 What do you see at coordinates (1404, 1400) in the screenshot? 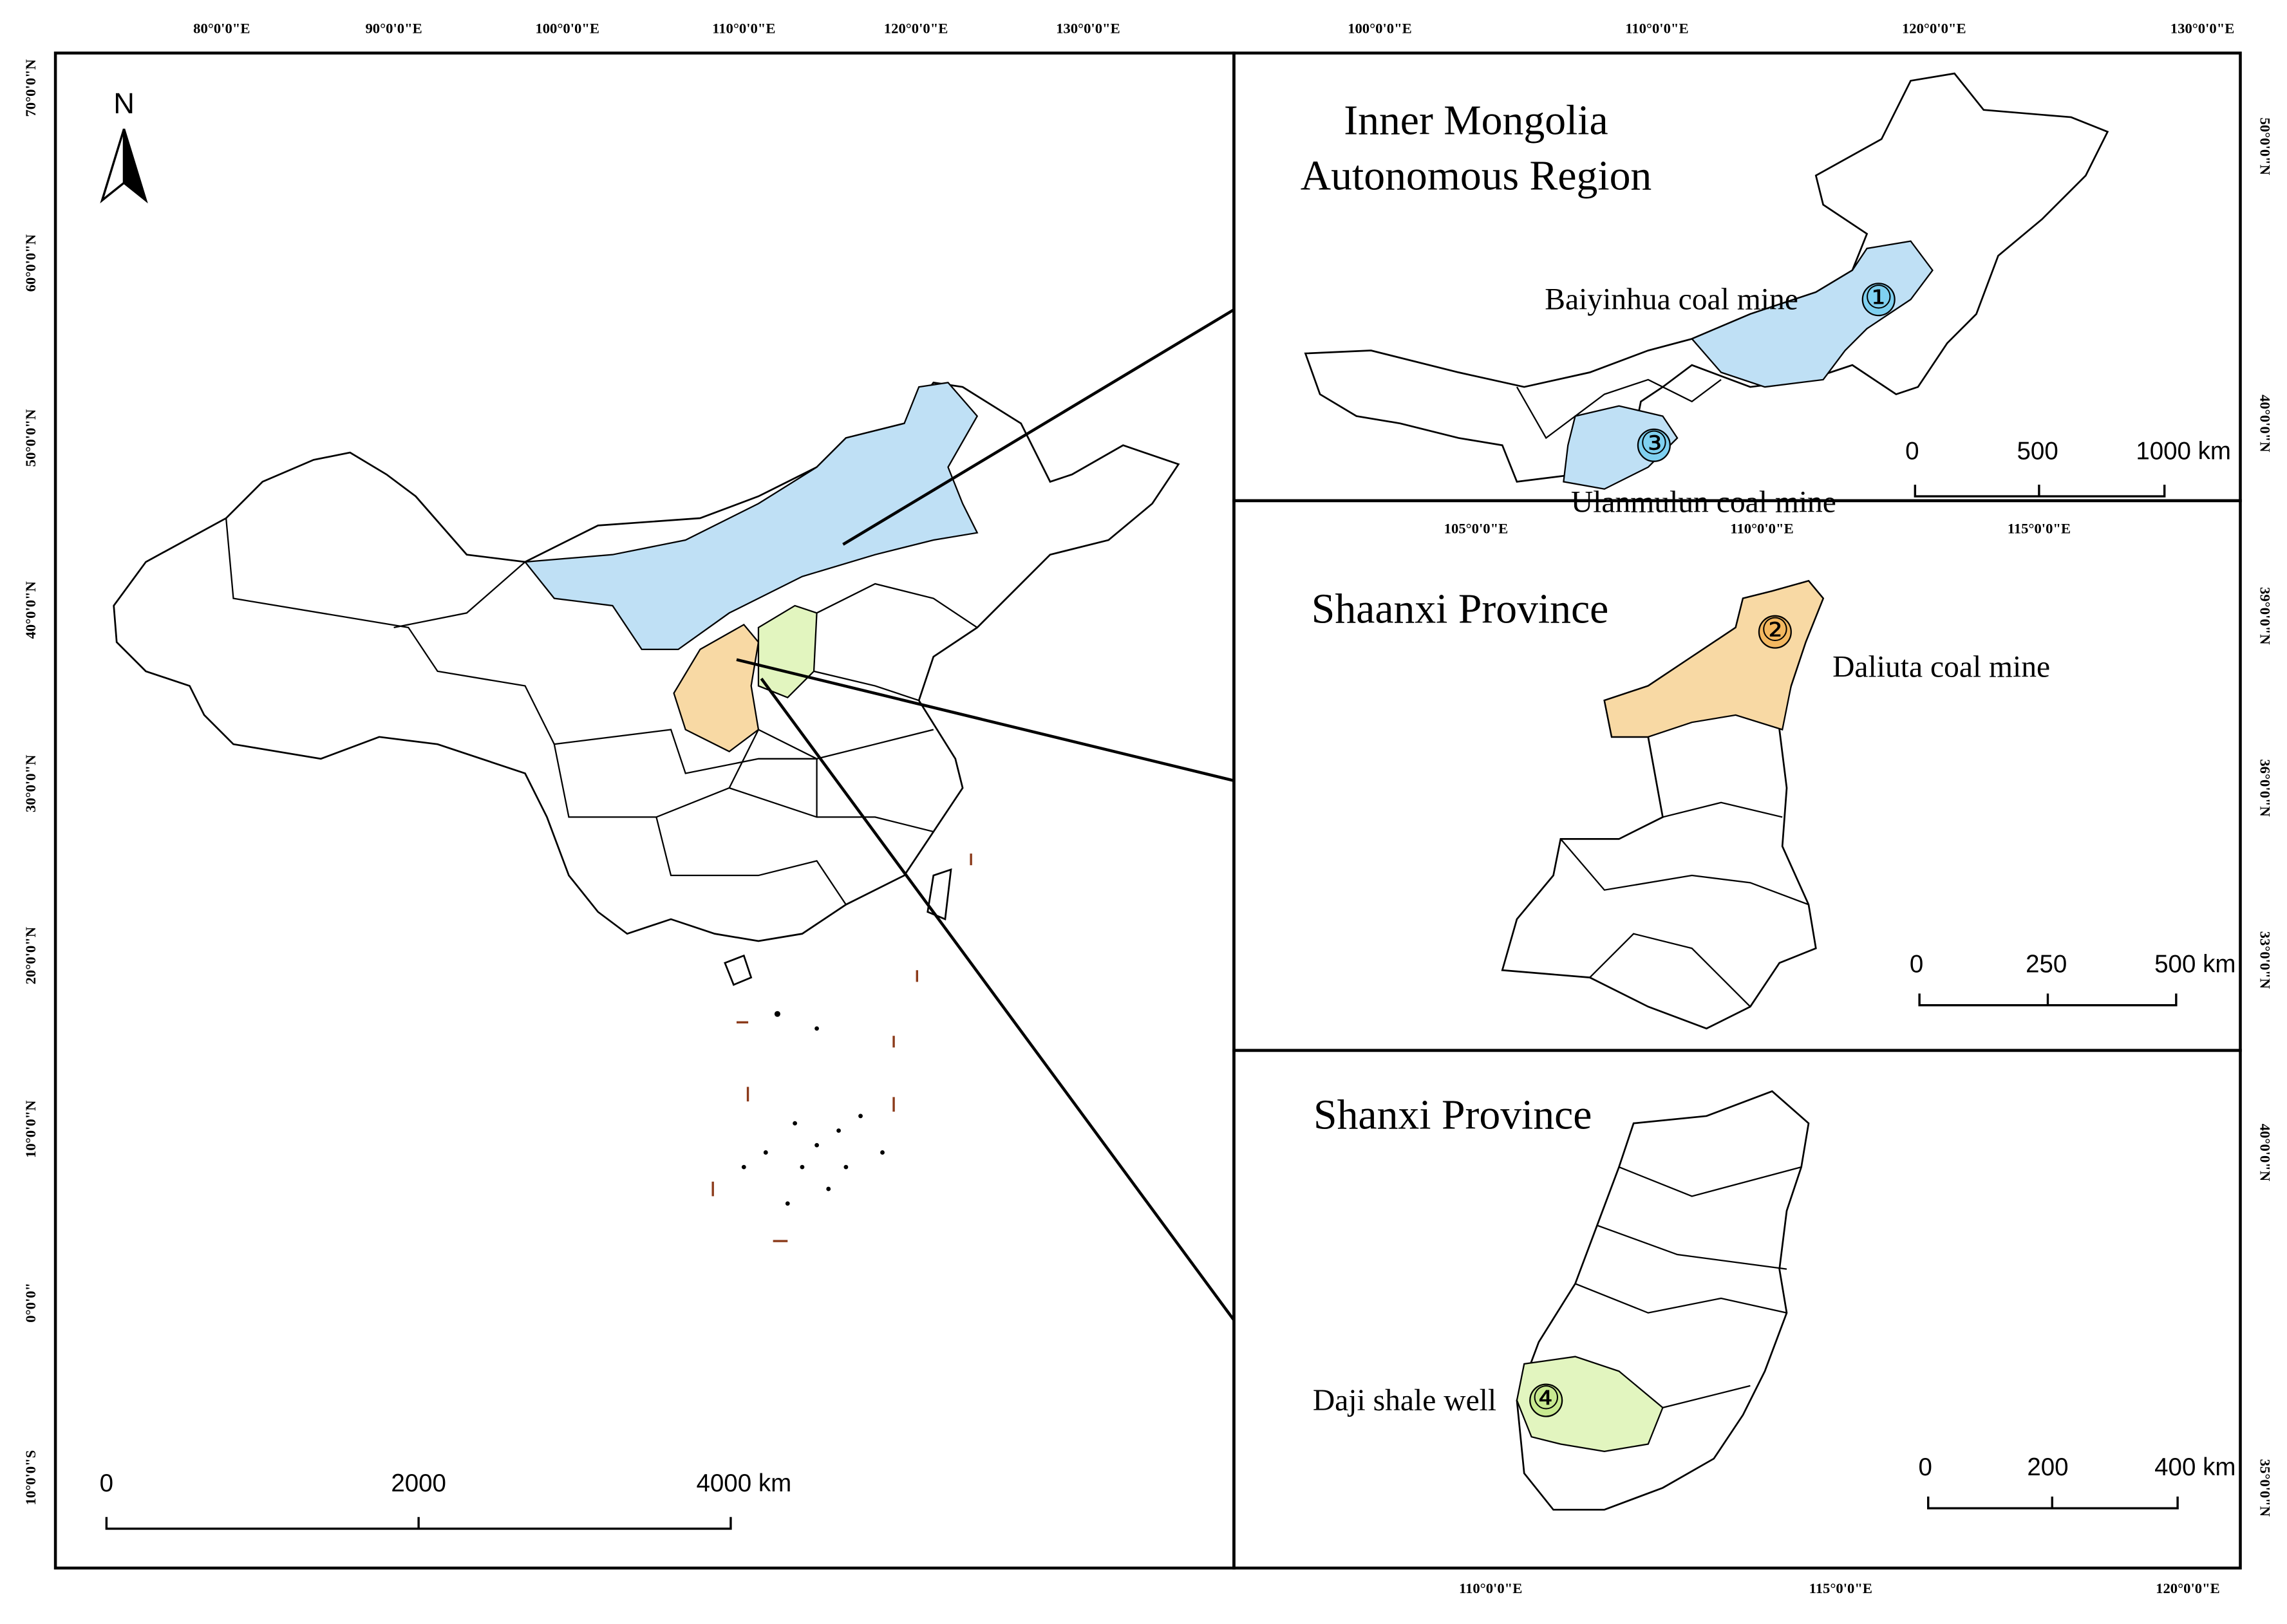
I see `site-label: Daji shale well` at bounding box center [1404, 1400].